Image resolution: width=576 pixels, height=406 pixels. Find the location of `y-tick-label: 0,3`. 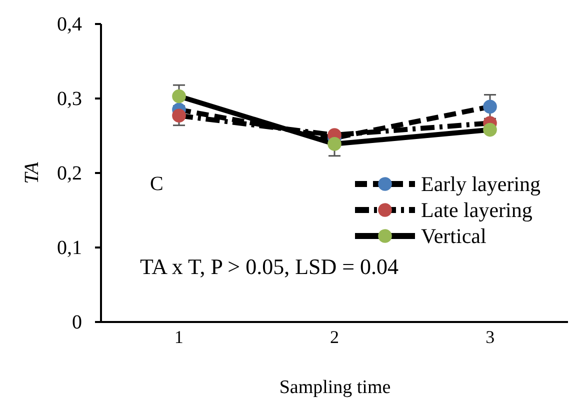

y-tick-label: 0,3 is located at coordinates (69, 99).